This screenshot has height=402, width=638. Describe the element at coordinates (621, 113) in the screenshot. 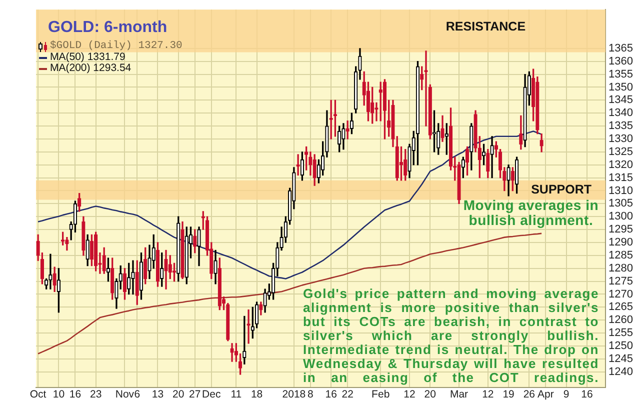

I see `y-tick-label: 1340` at that location.